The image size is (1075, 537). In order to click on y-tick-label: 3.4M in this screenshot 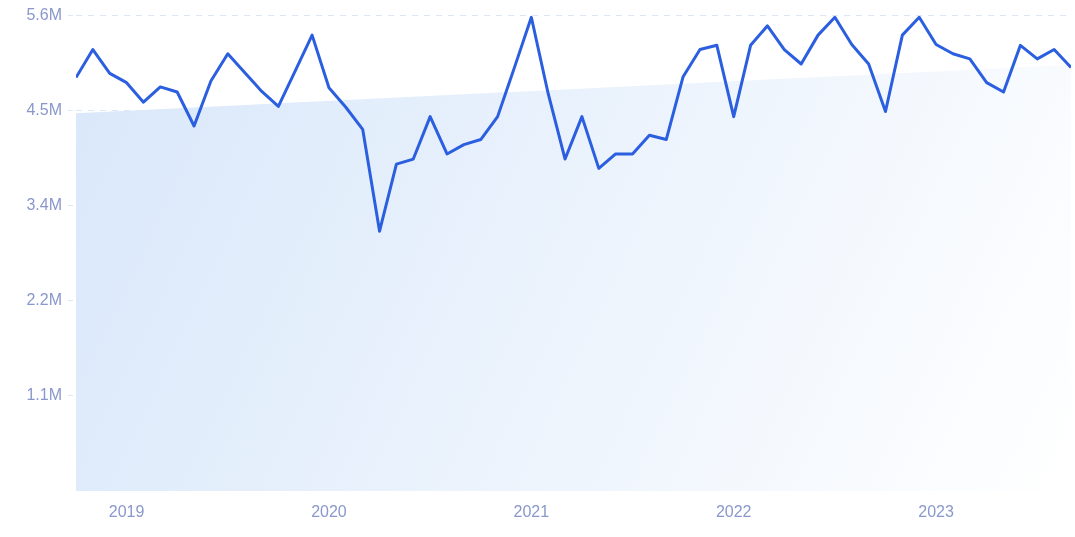, I will do `click(44, 205)`.